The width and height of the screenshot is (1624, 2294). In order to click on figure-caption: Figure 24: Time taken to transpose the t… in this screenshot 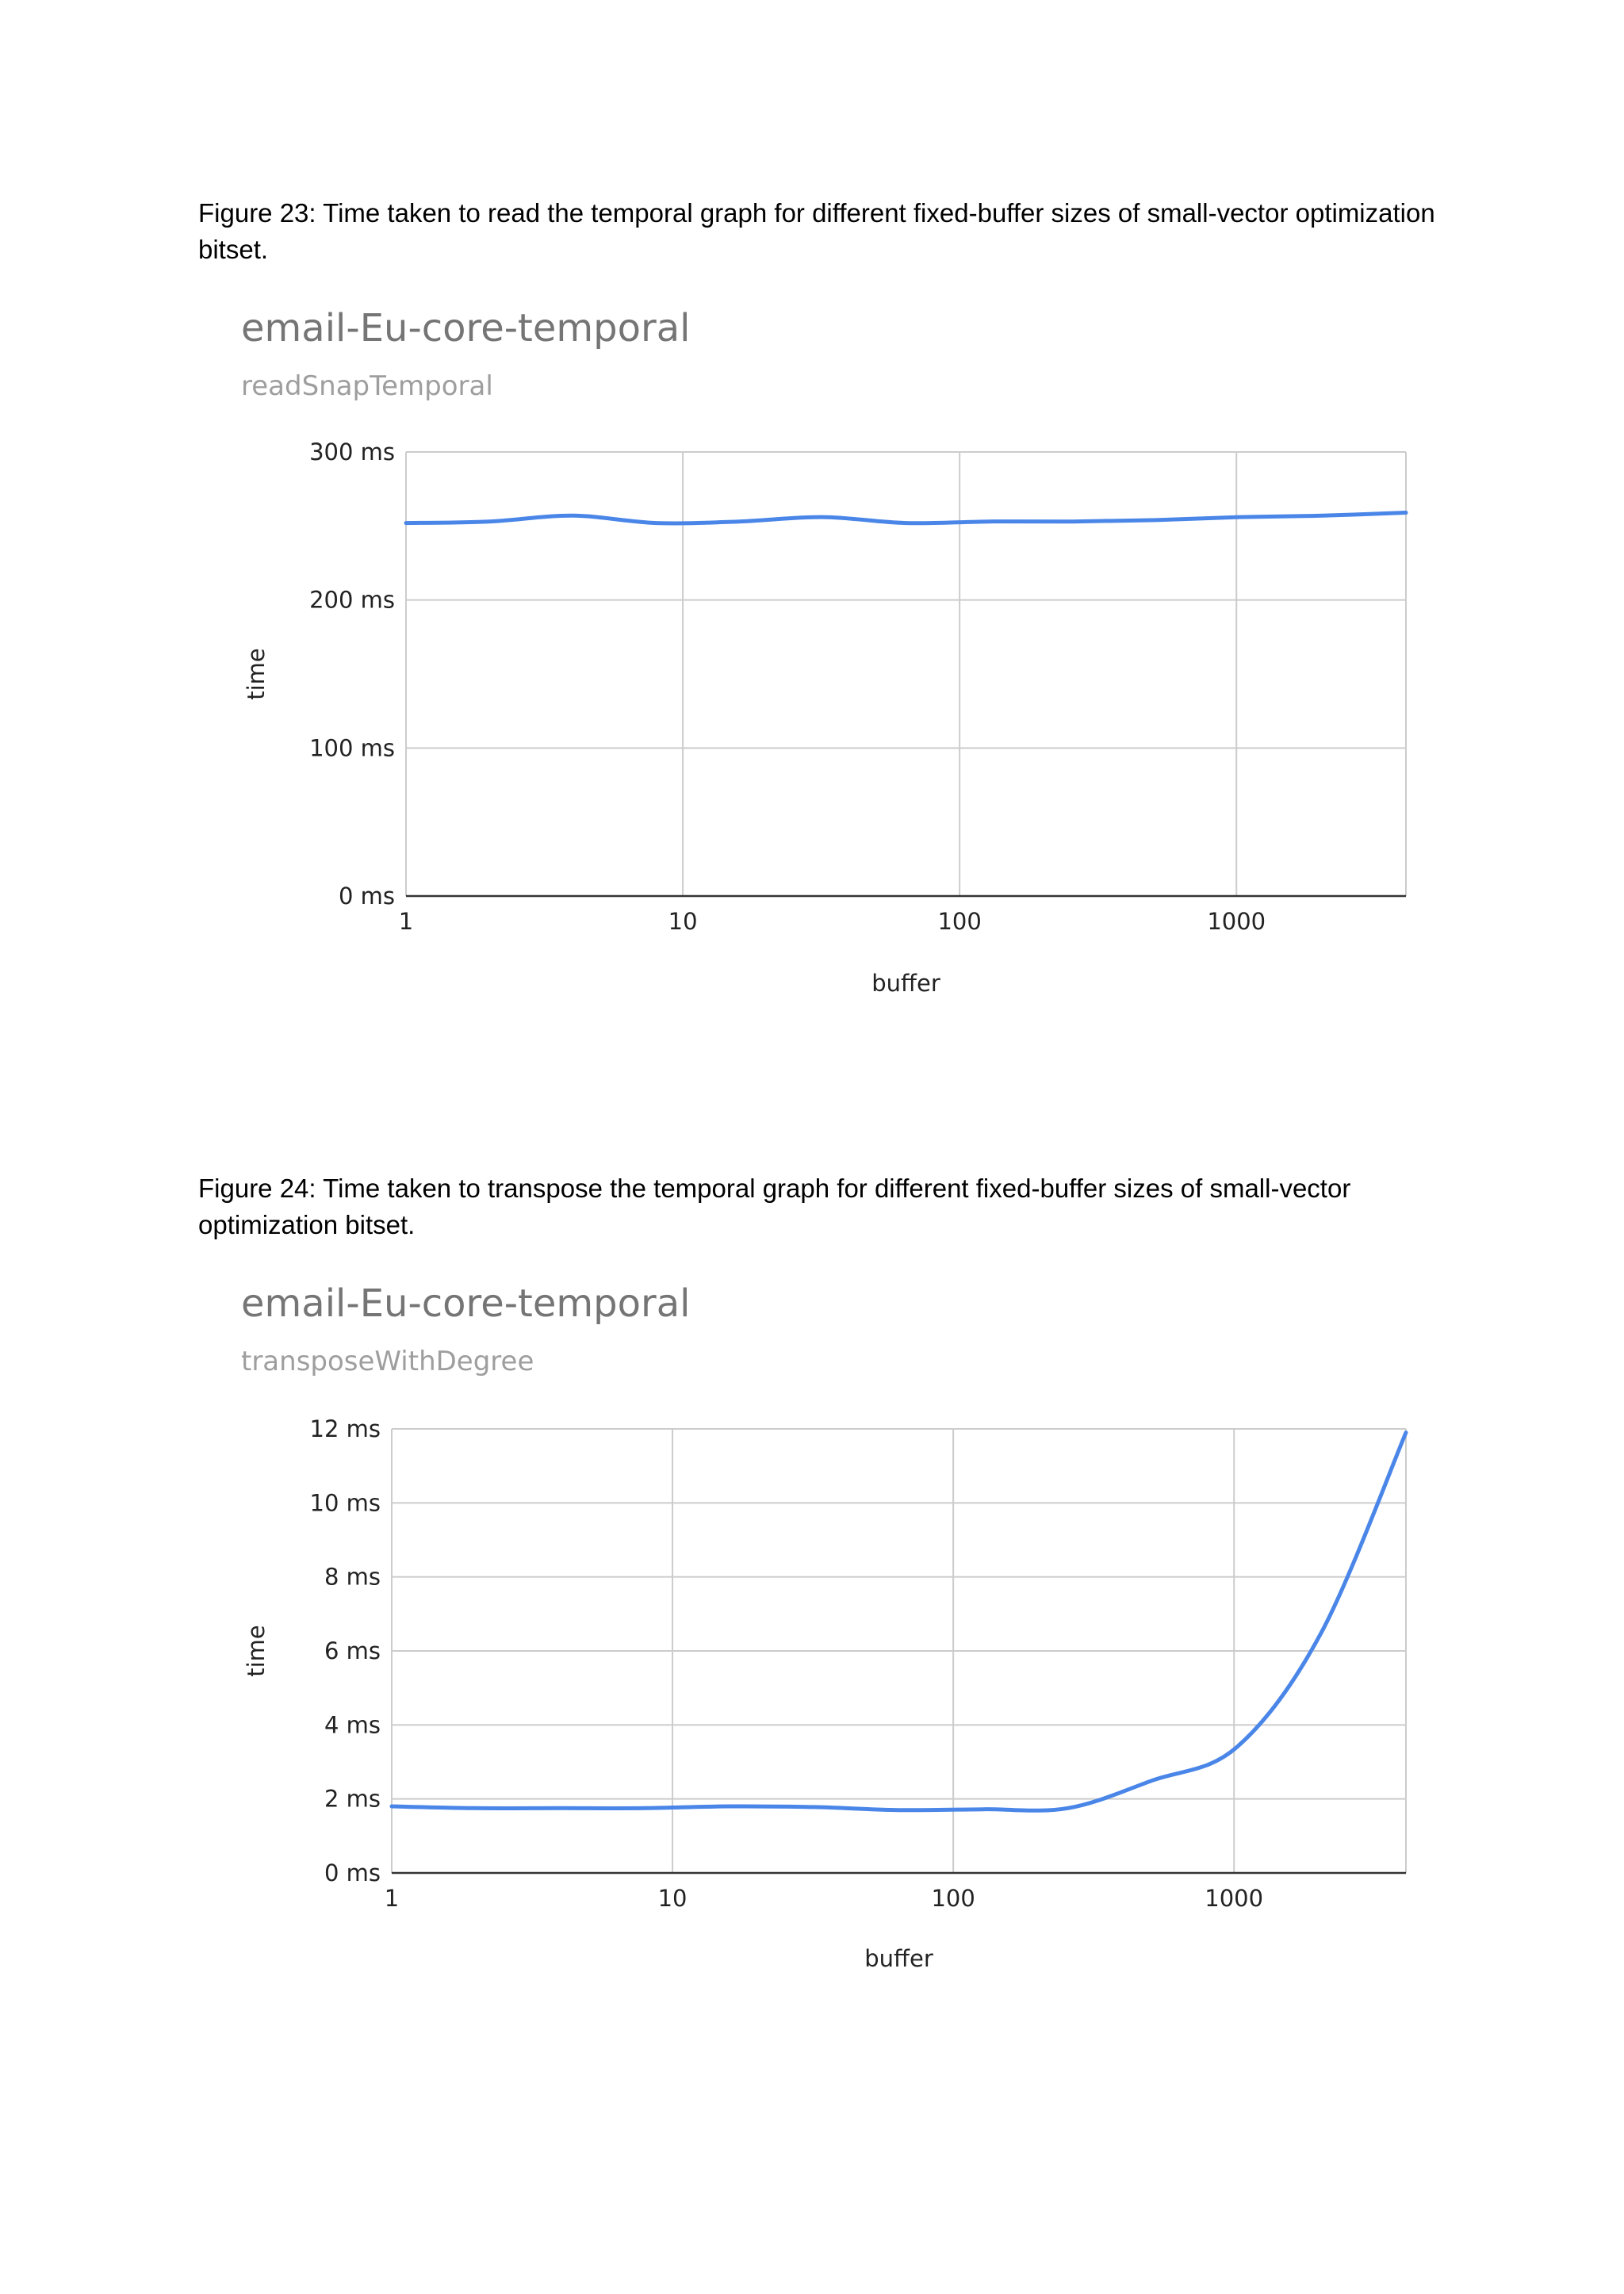, I will do `click(774, 1207)`.